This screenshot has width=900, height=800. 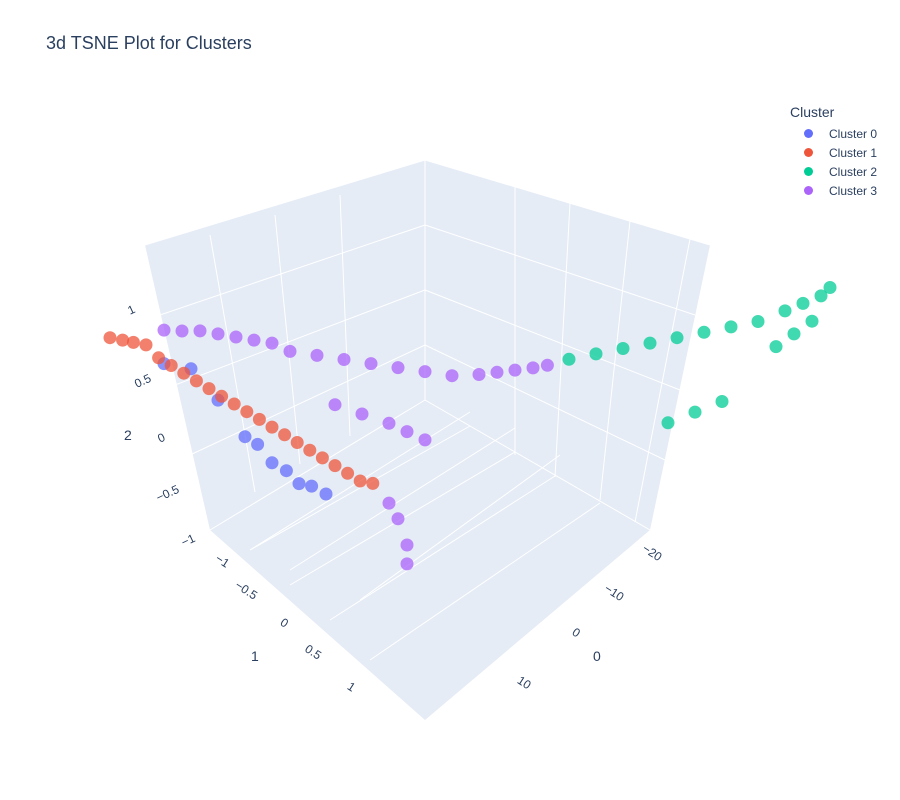 I want to click on legend-item-cluster-0: Cluster 0, so click(x=833, y=133).